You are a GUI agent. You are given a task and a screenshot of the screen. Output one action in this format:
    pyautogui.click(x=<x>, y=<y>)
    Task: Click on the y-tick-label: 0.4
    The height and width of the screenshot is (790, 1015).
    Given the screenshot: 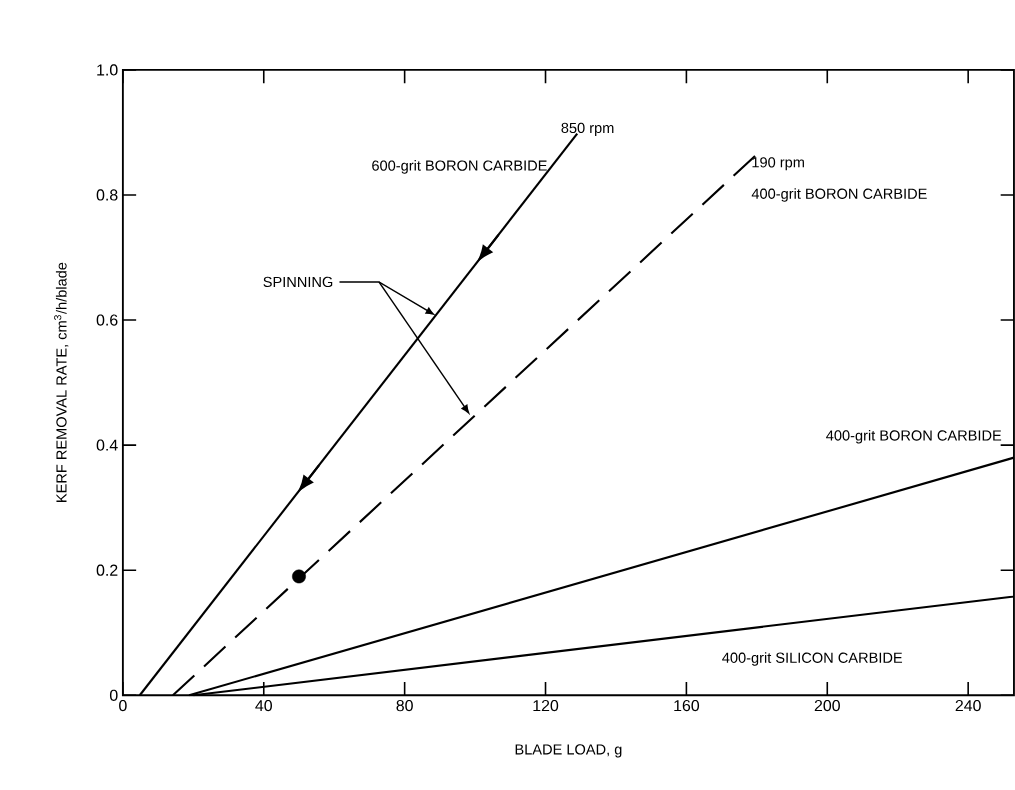 What is the action you would take?
    pyautogui.click(x=107, y=445)
    